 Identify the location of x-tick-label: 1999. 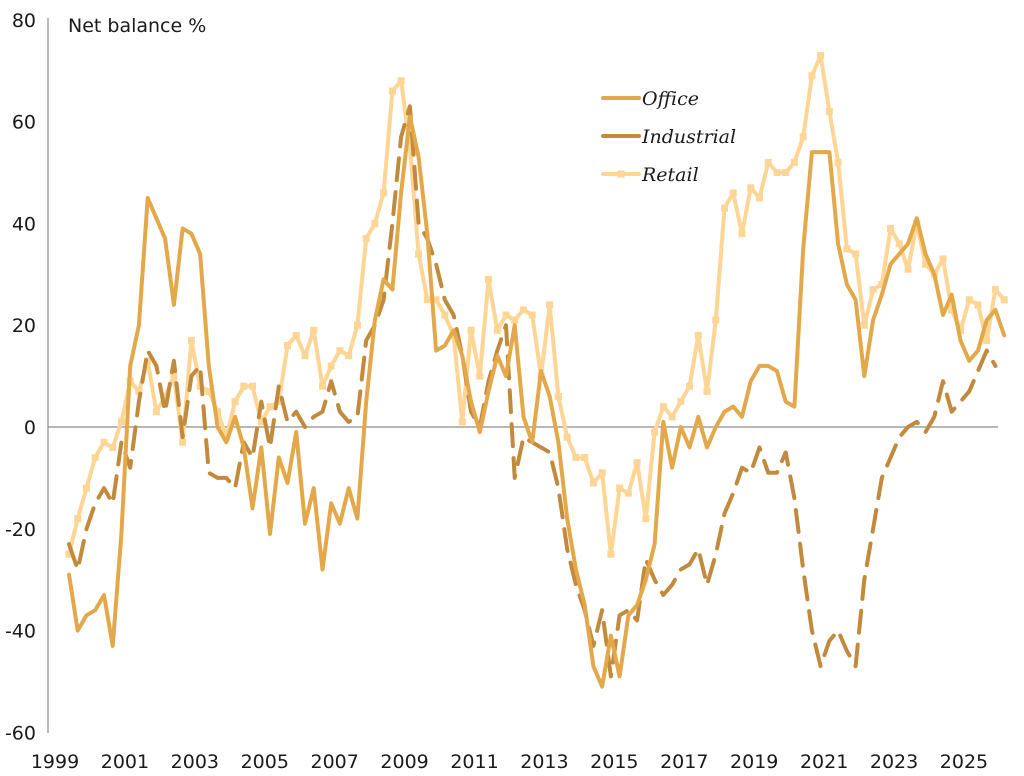
(55, 762).